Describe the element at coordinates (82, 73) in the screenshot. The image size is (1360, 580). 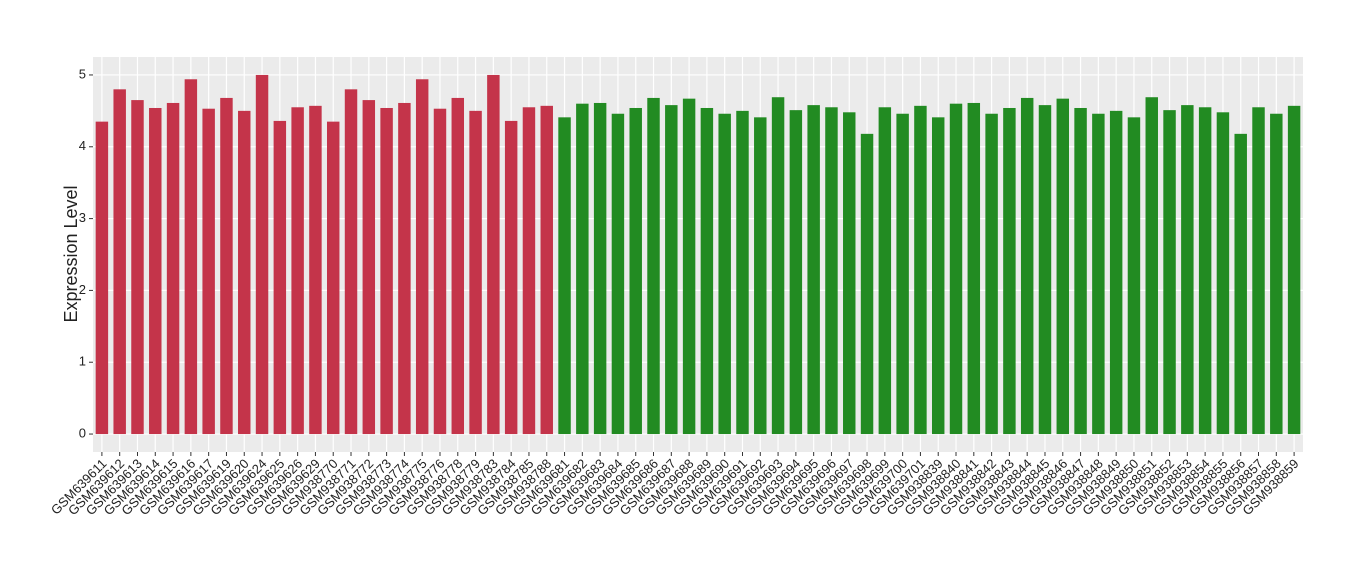
I see `y-tick-label: 5` at that location.